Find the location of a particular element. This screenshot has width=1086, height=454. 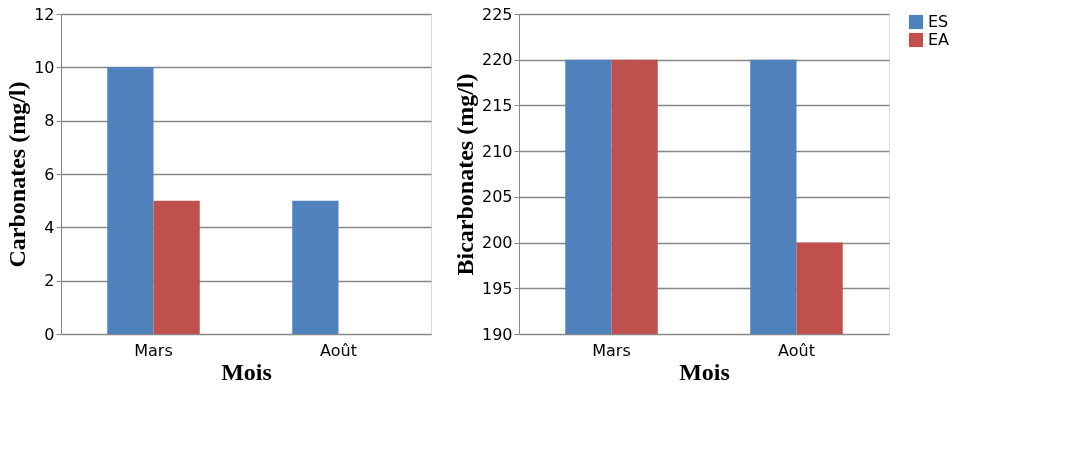

y-tick-label: 225 is located at coordinates (497, 14).